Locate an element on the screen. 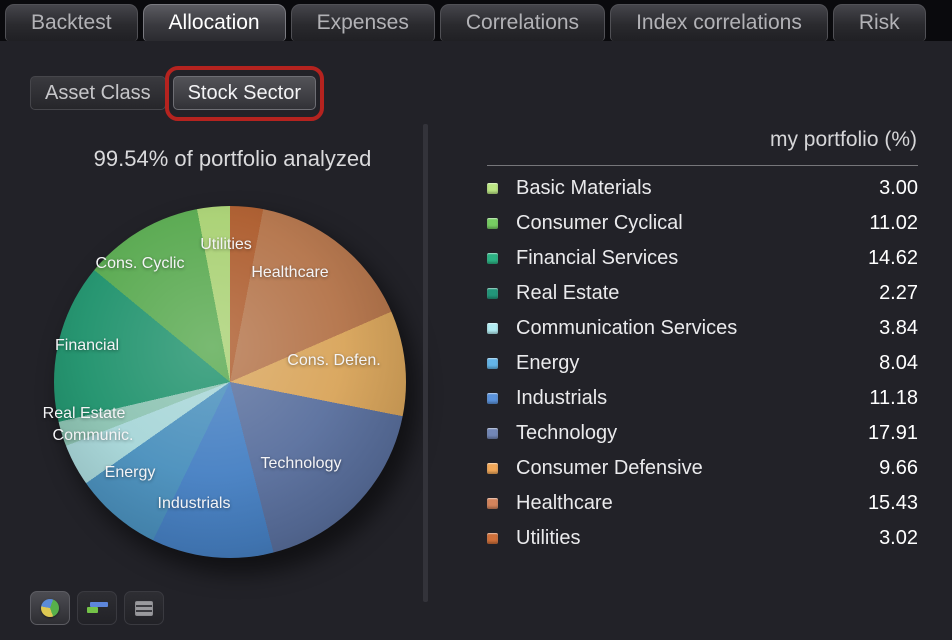 Image resolution: width=952 pixels, height=640 pixels. panel-divider is located at coordinates (425, 363).